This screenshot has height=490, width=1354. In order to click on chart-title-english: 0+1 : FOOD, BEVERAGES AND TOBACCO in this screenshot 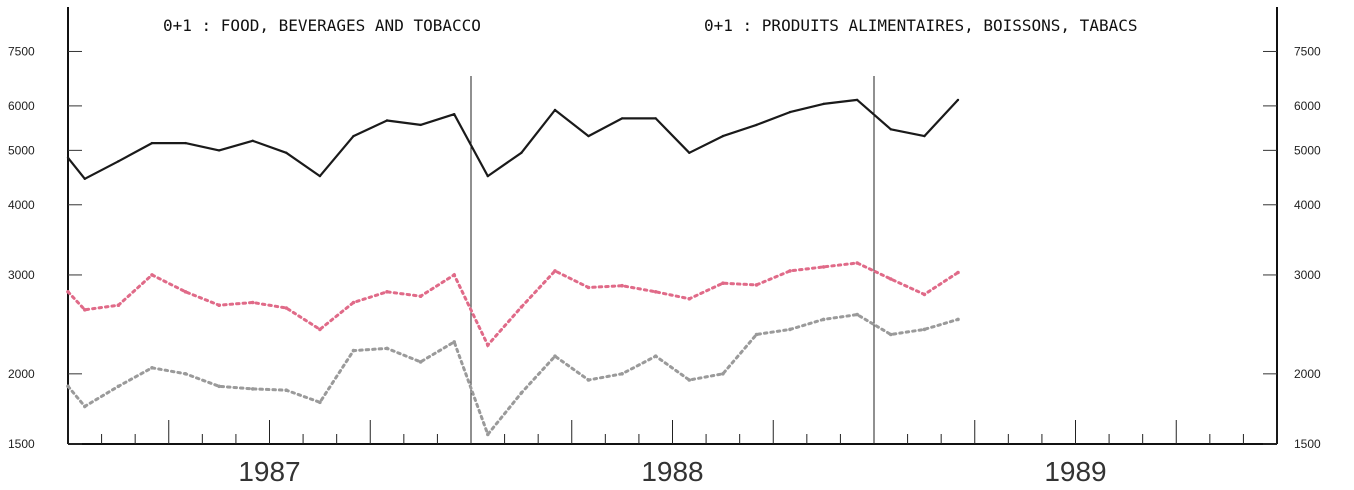, I will do `click(322, 25)`.